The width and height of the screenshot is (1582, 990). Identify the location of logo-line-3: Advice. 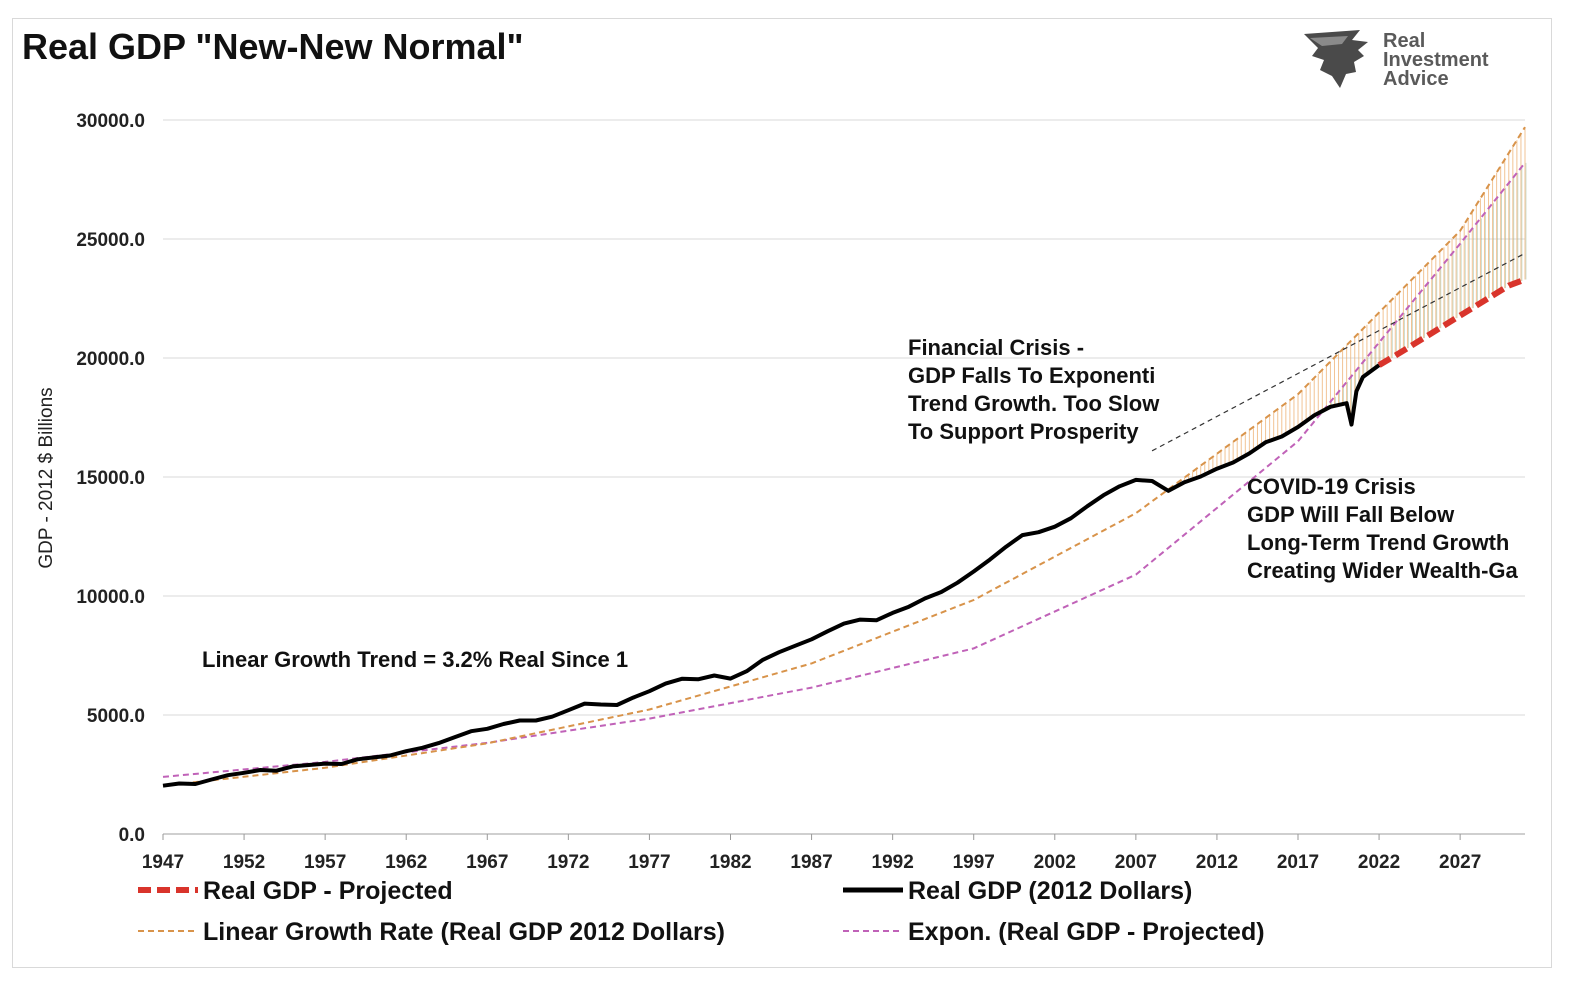
(1416, 79).